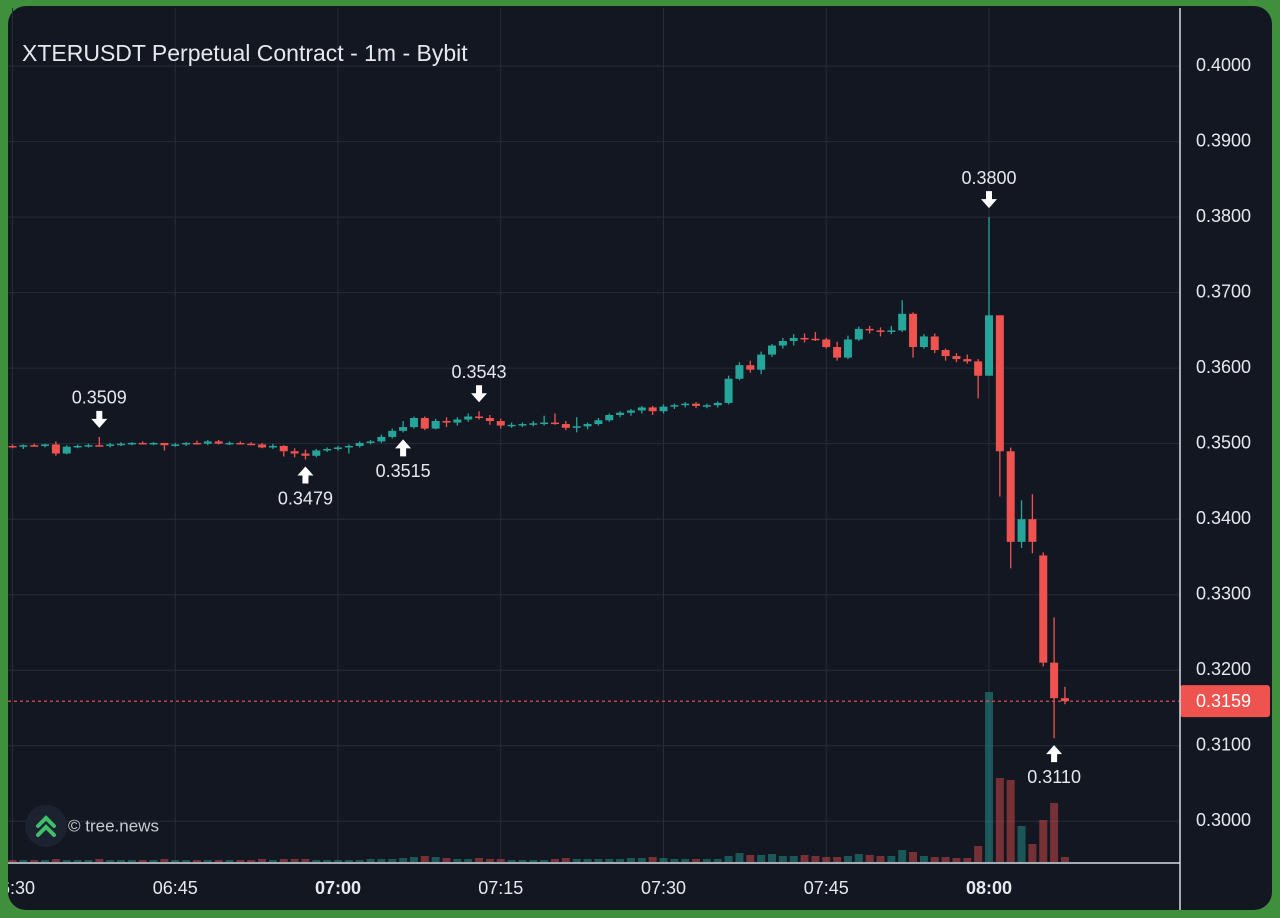  I want to click on x-tick-label: 06:45, so click(175, 888).